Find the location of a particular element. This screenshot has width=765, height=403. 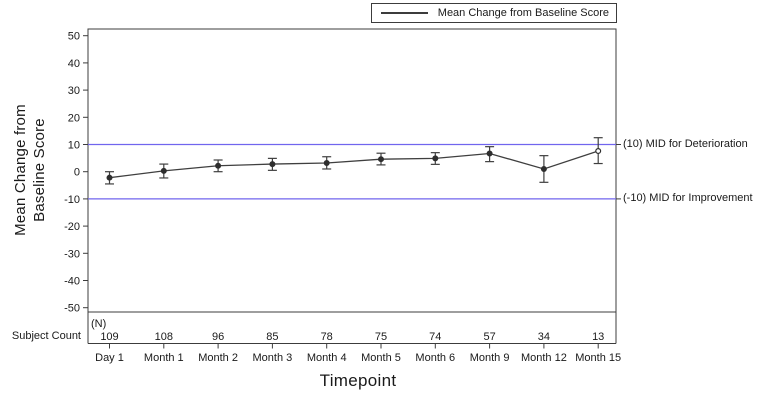

x-axis-title: Timepoint is located at coordinates (358, 380).